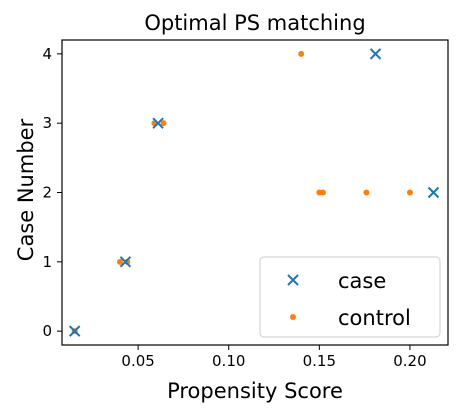 This screenshot has width=459, height=418. What do you see at coordinates (47, 331) in the screenshot?
I see `y-tick-label: 0` at bounding box center [47, 331].